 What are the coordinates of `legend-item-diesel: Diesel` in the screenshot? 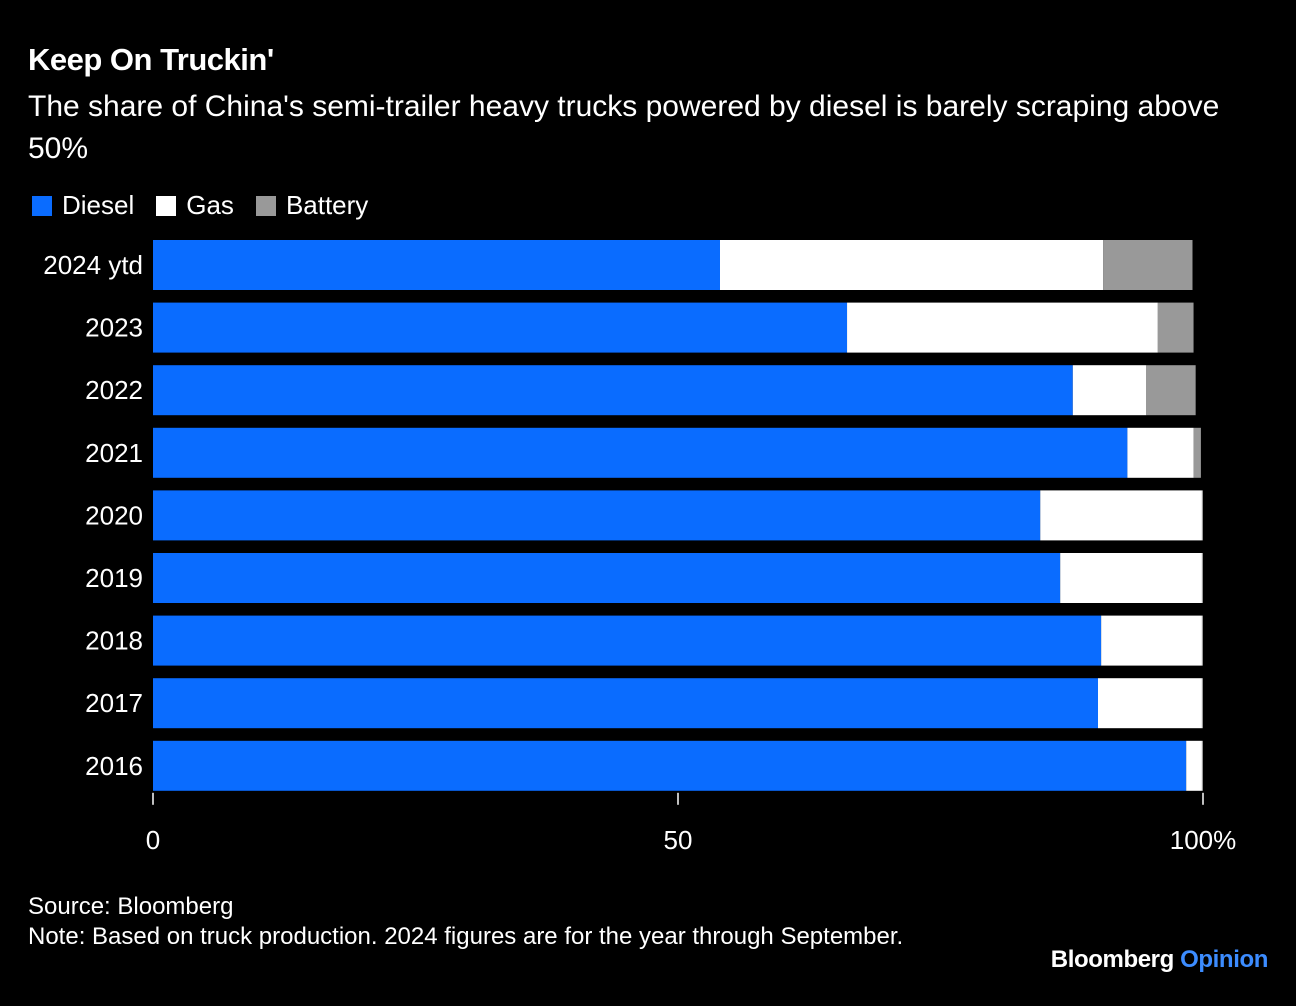 It's located at (83, 205).